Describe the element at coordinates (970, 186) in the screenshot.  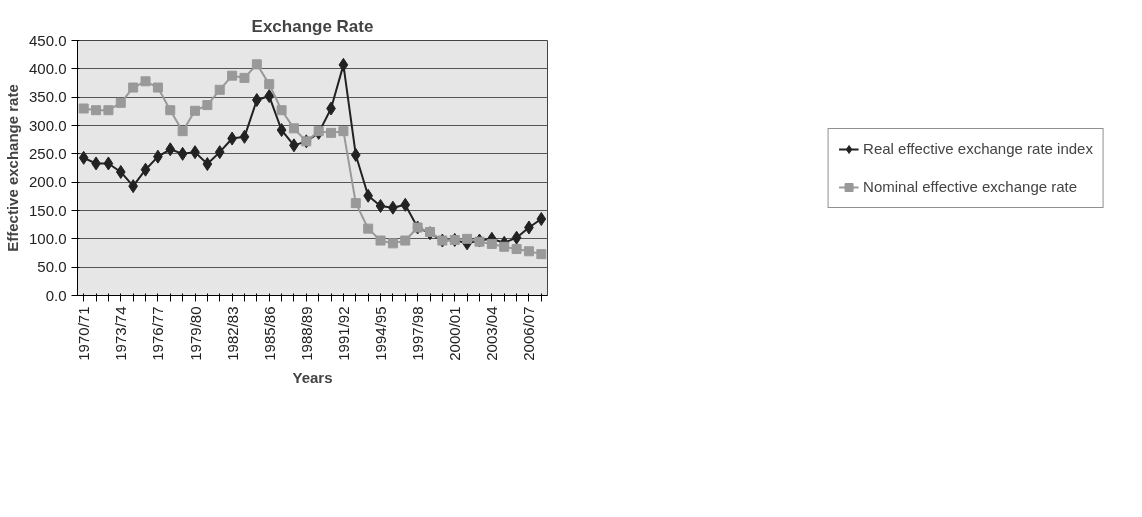
I see `legend-label: Nominal effective exchange rate` at that location.